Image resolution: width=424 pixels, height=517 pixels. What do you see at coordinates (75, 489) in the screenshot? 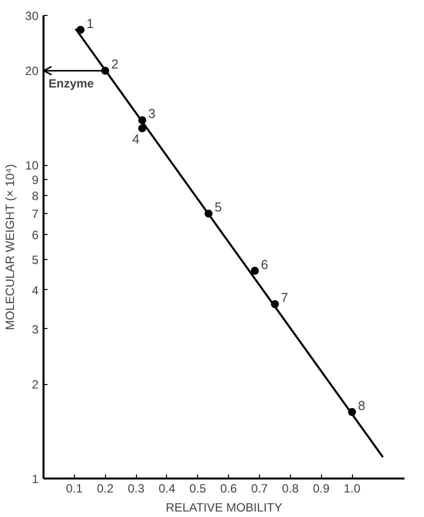
I see `x-tick-label: 0.1` at bounding box center [75, 489].